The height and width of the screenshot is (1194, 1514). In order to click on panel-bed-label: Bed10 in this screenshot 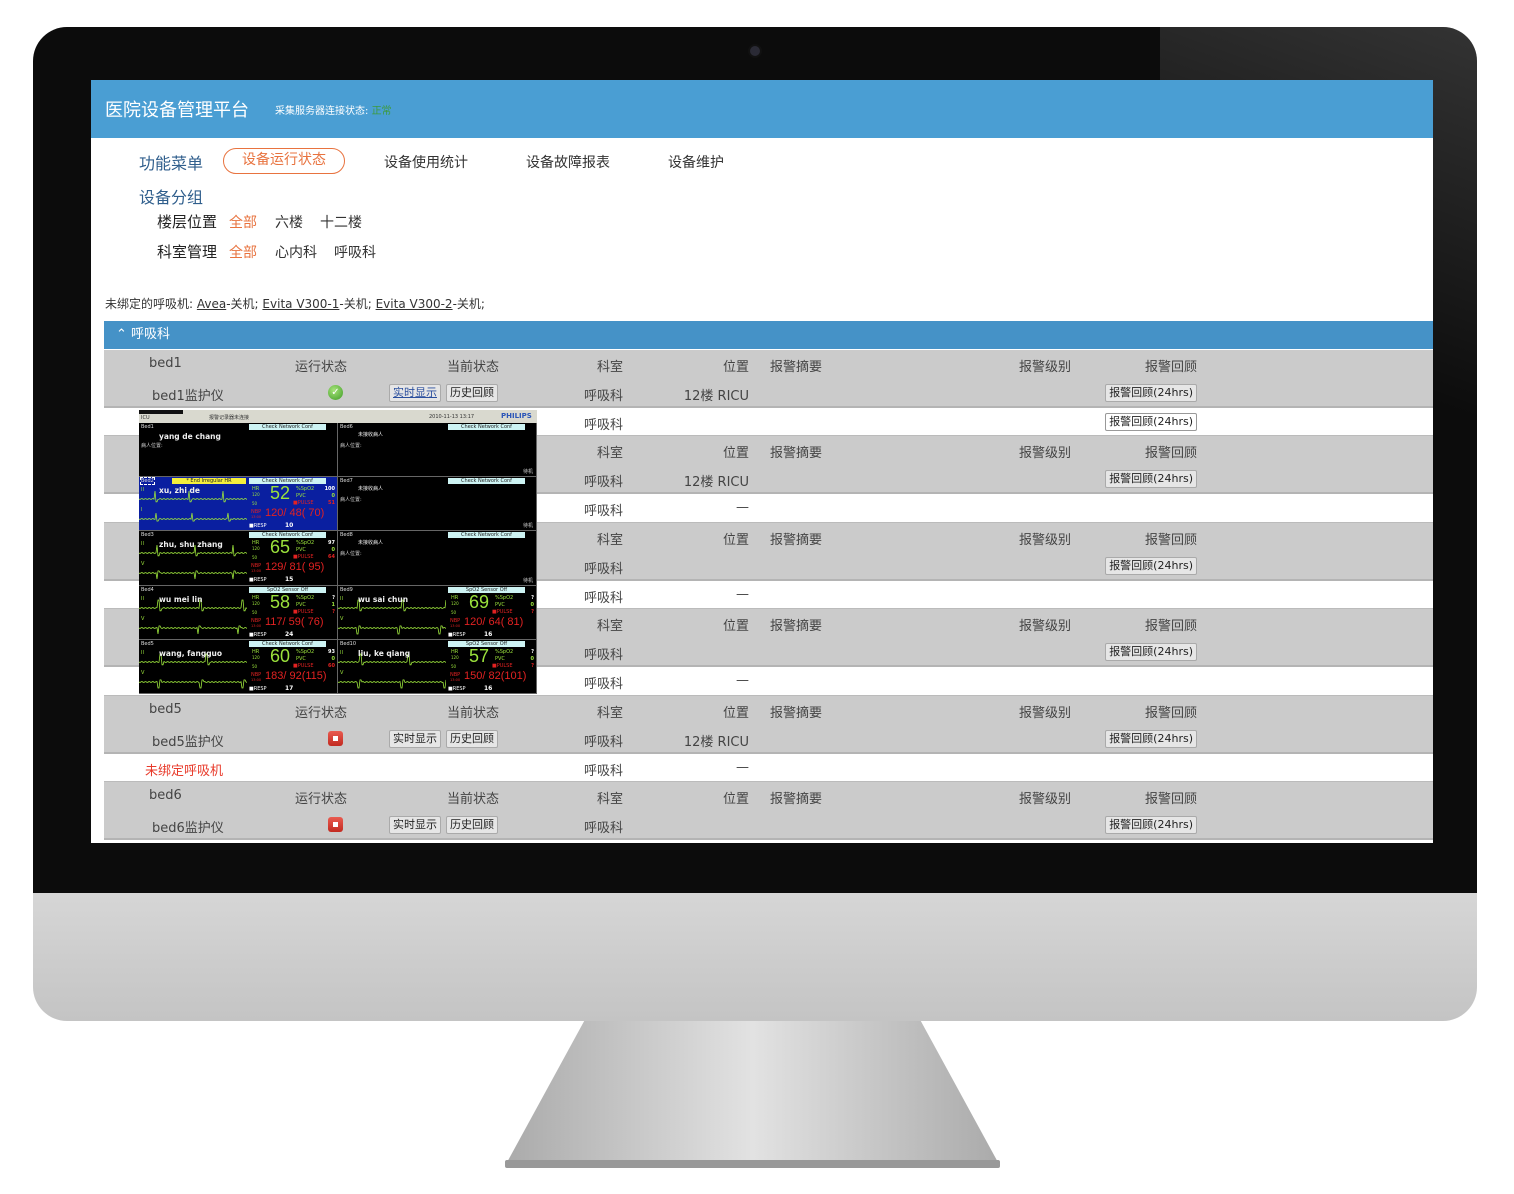, I will do `click(348, 643)`.